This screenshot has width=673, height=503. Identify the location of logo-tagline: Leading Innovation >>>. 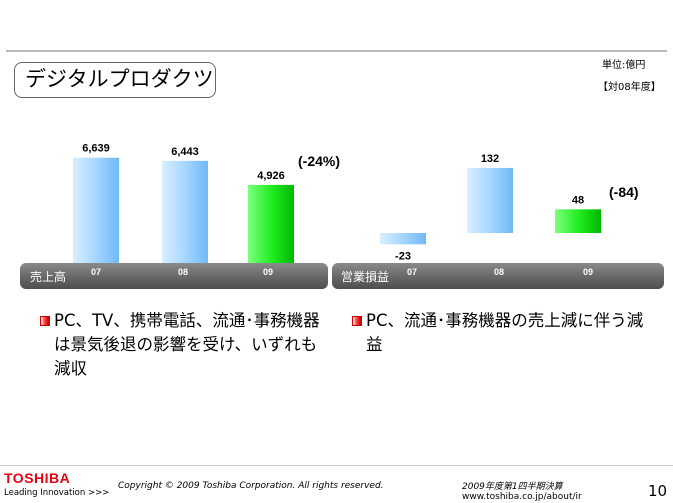
(57, 493).